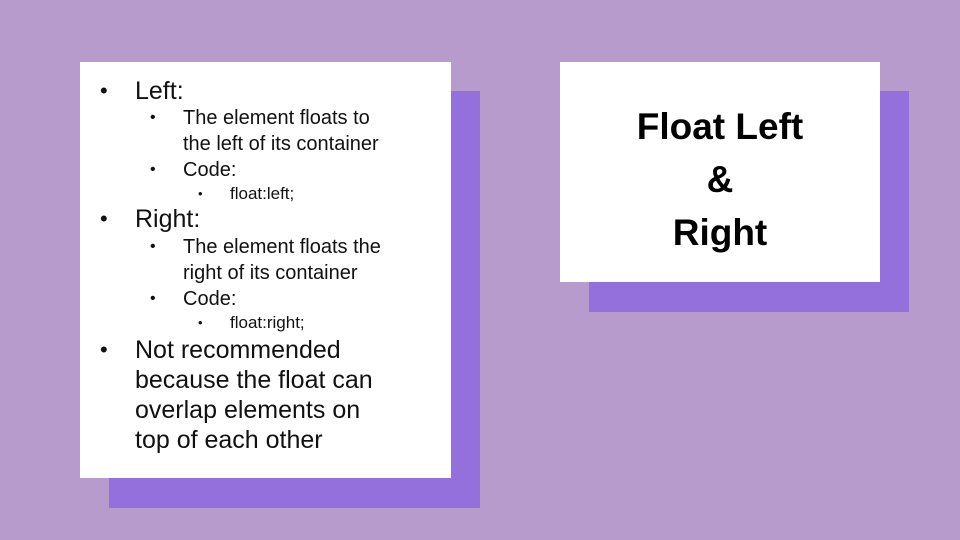  I want to click on list-item-text: Left:, so click(159, 91).